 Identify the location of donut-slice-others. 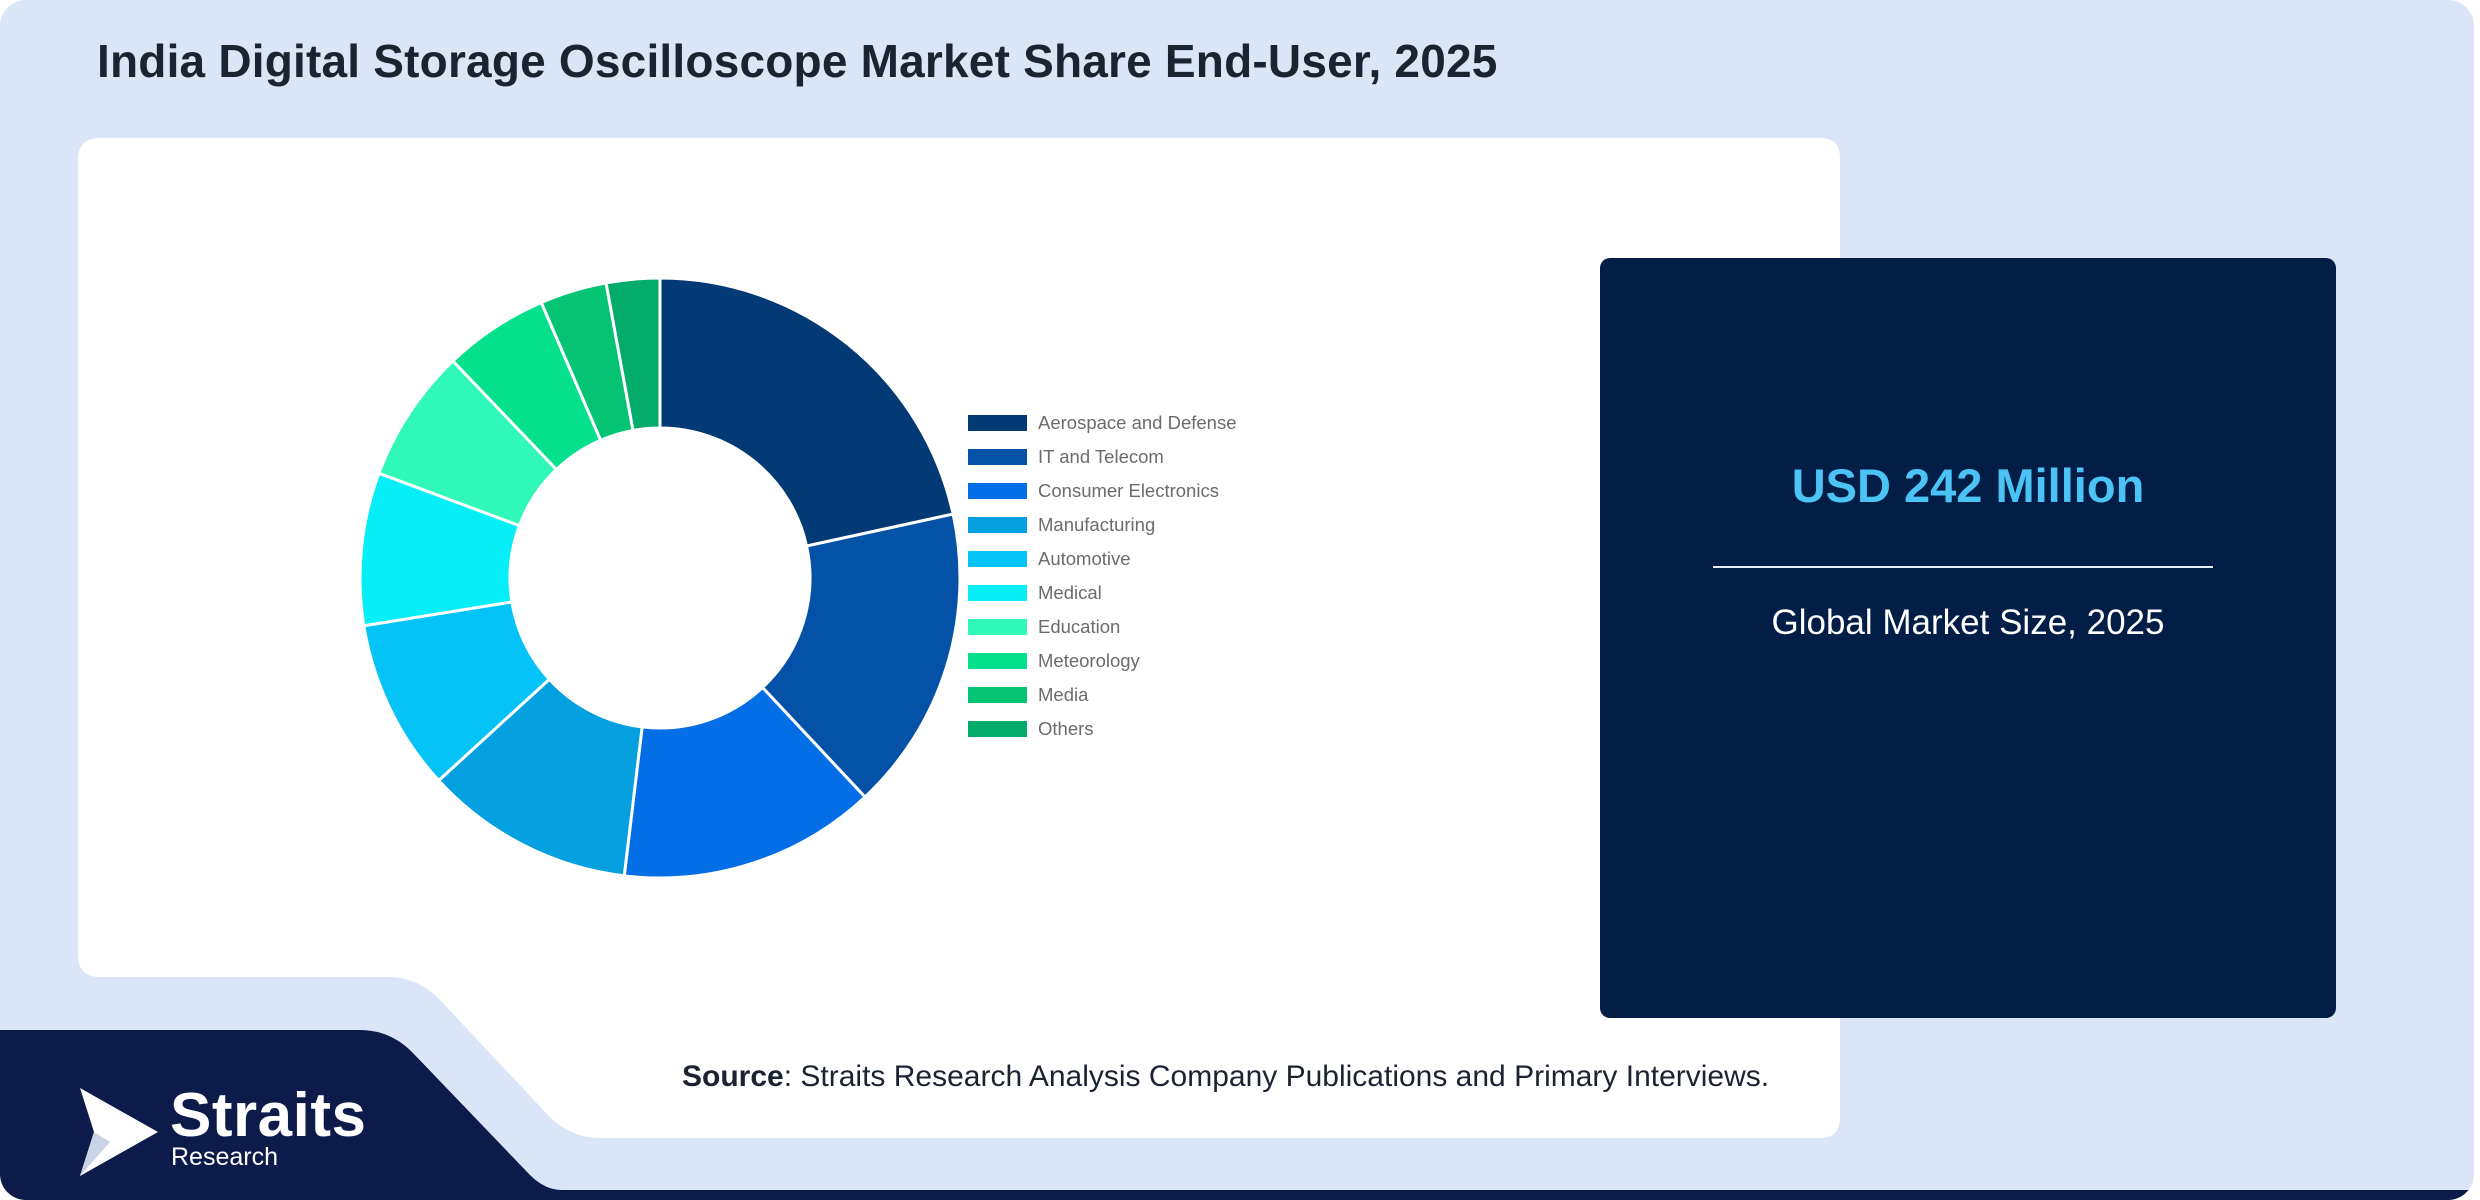
(633, 354).